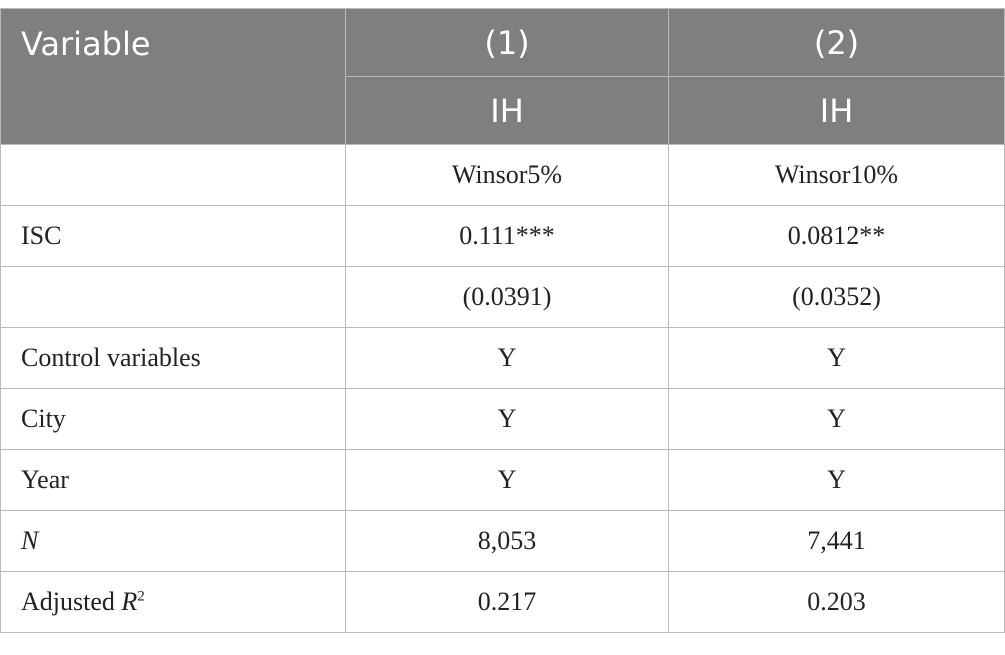 This screenshot has height=655, width=1005. Describe the element at coordinates (836, 541) in the screenshot. I see `row-value-2: 7,441` at that location.